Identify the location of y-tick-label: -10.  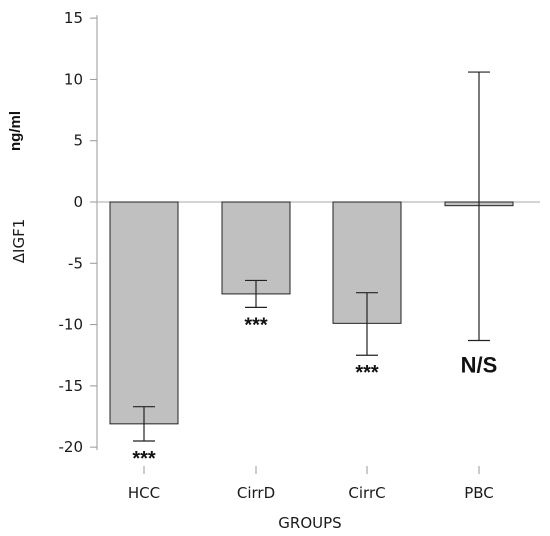
(71, 325).